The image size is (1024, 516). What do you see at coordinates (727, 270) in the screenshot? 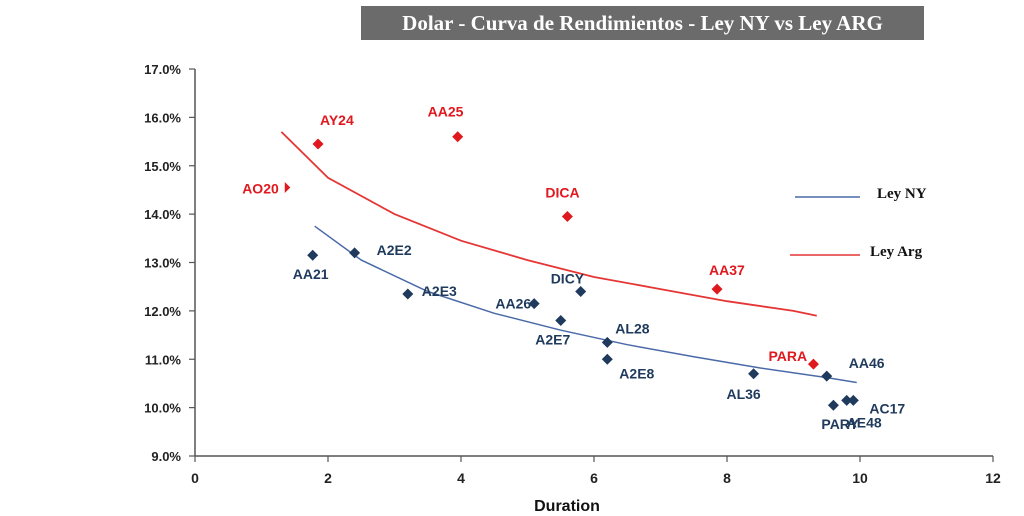
I see `point-label-aa37: AA37` at bounding box center [727, 270].